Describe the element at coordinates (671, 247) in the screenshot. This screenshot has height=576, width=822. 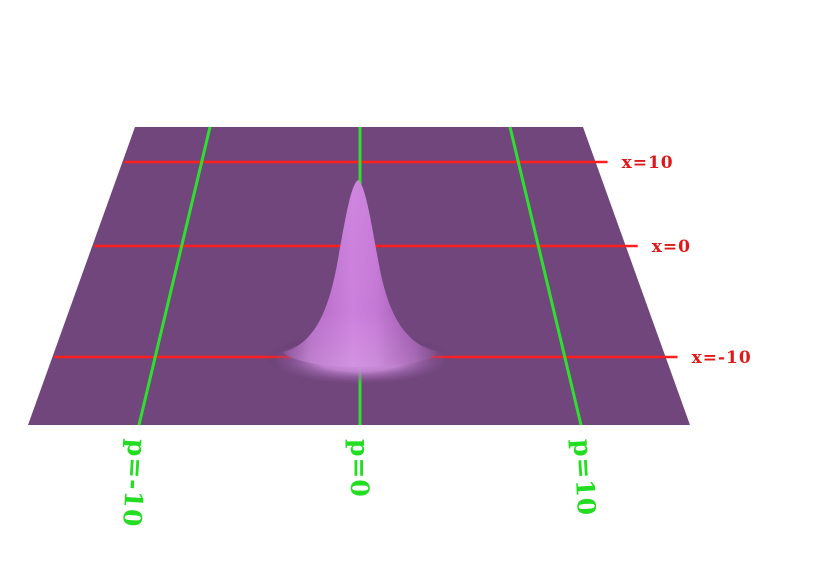
I see `x-label-1: x=0` at that location.